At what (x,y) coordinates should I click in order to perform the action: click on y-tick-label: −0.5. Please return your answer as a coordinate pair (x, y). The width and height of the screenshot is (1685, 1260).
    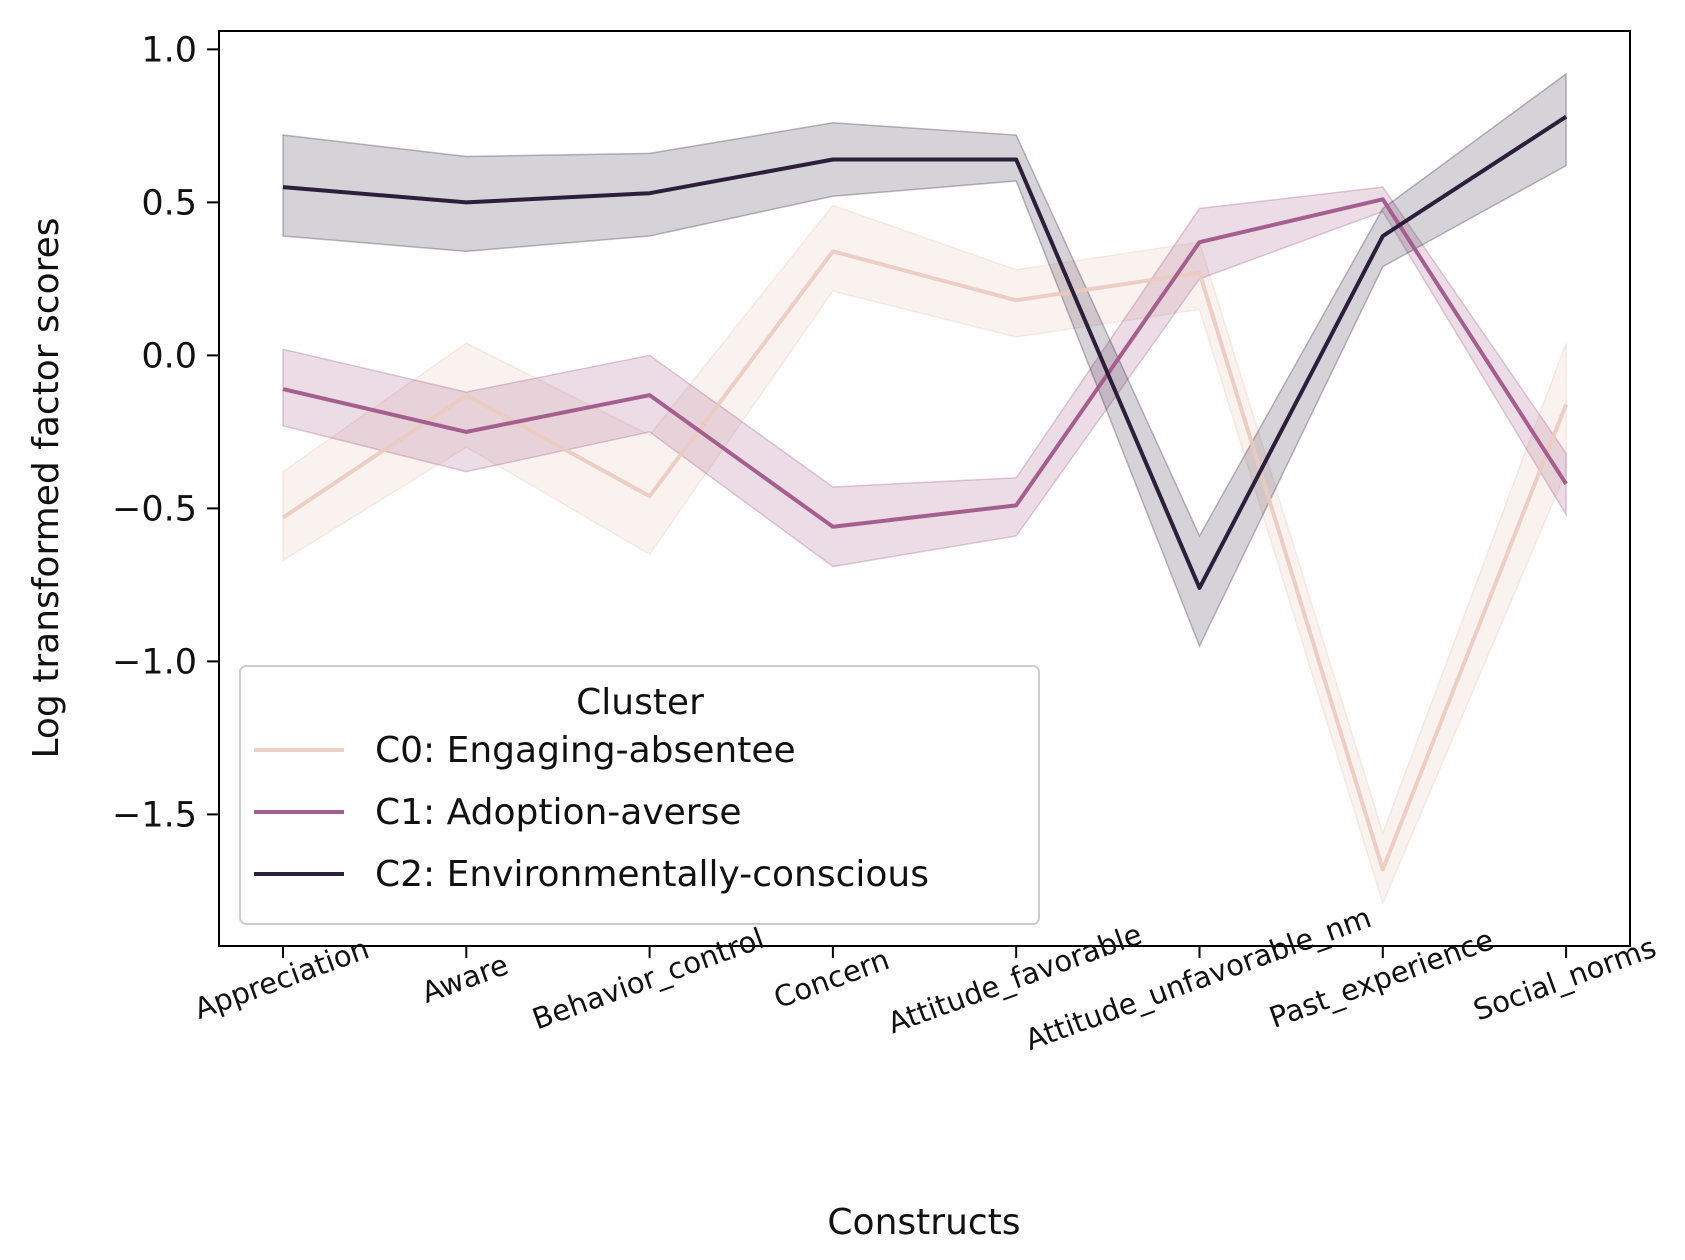
    Looking at the image, I should click on (154, 509).